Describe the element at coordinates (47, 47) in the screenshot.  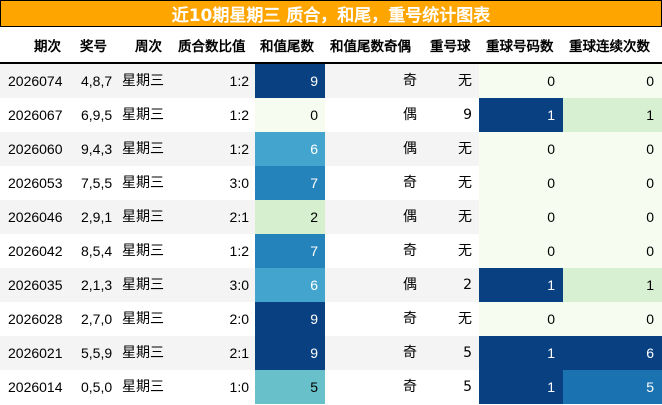
I see `header-issue: 期次` at that location.